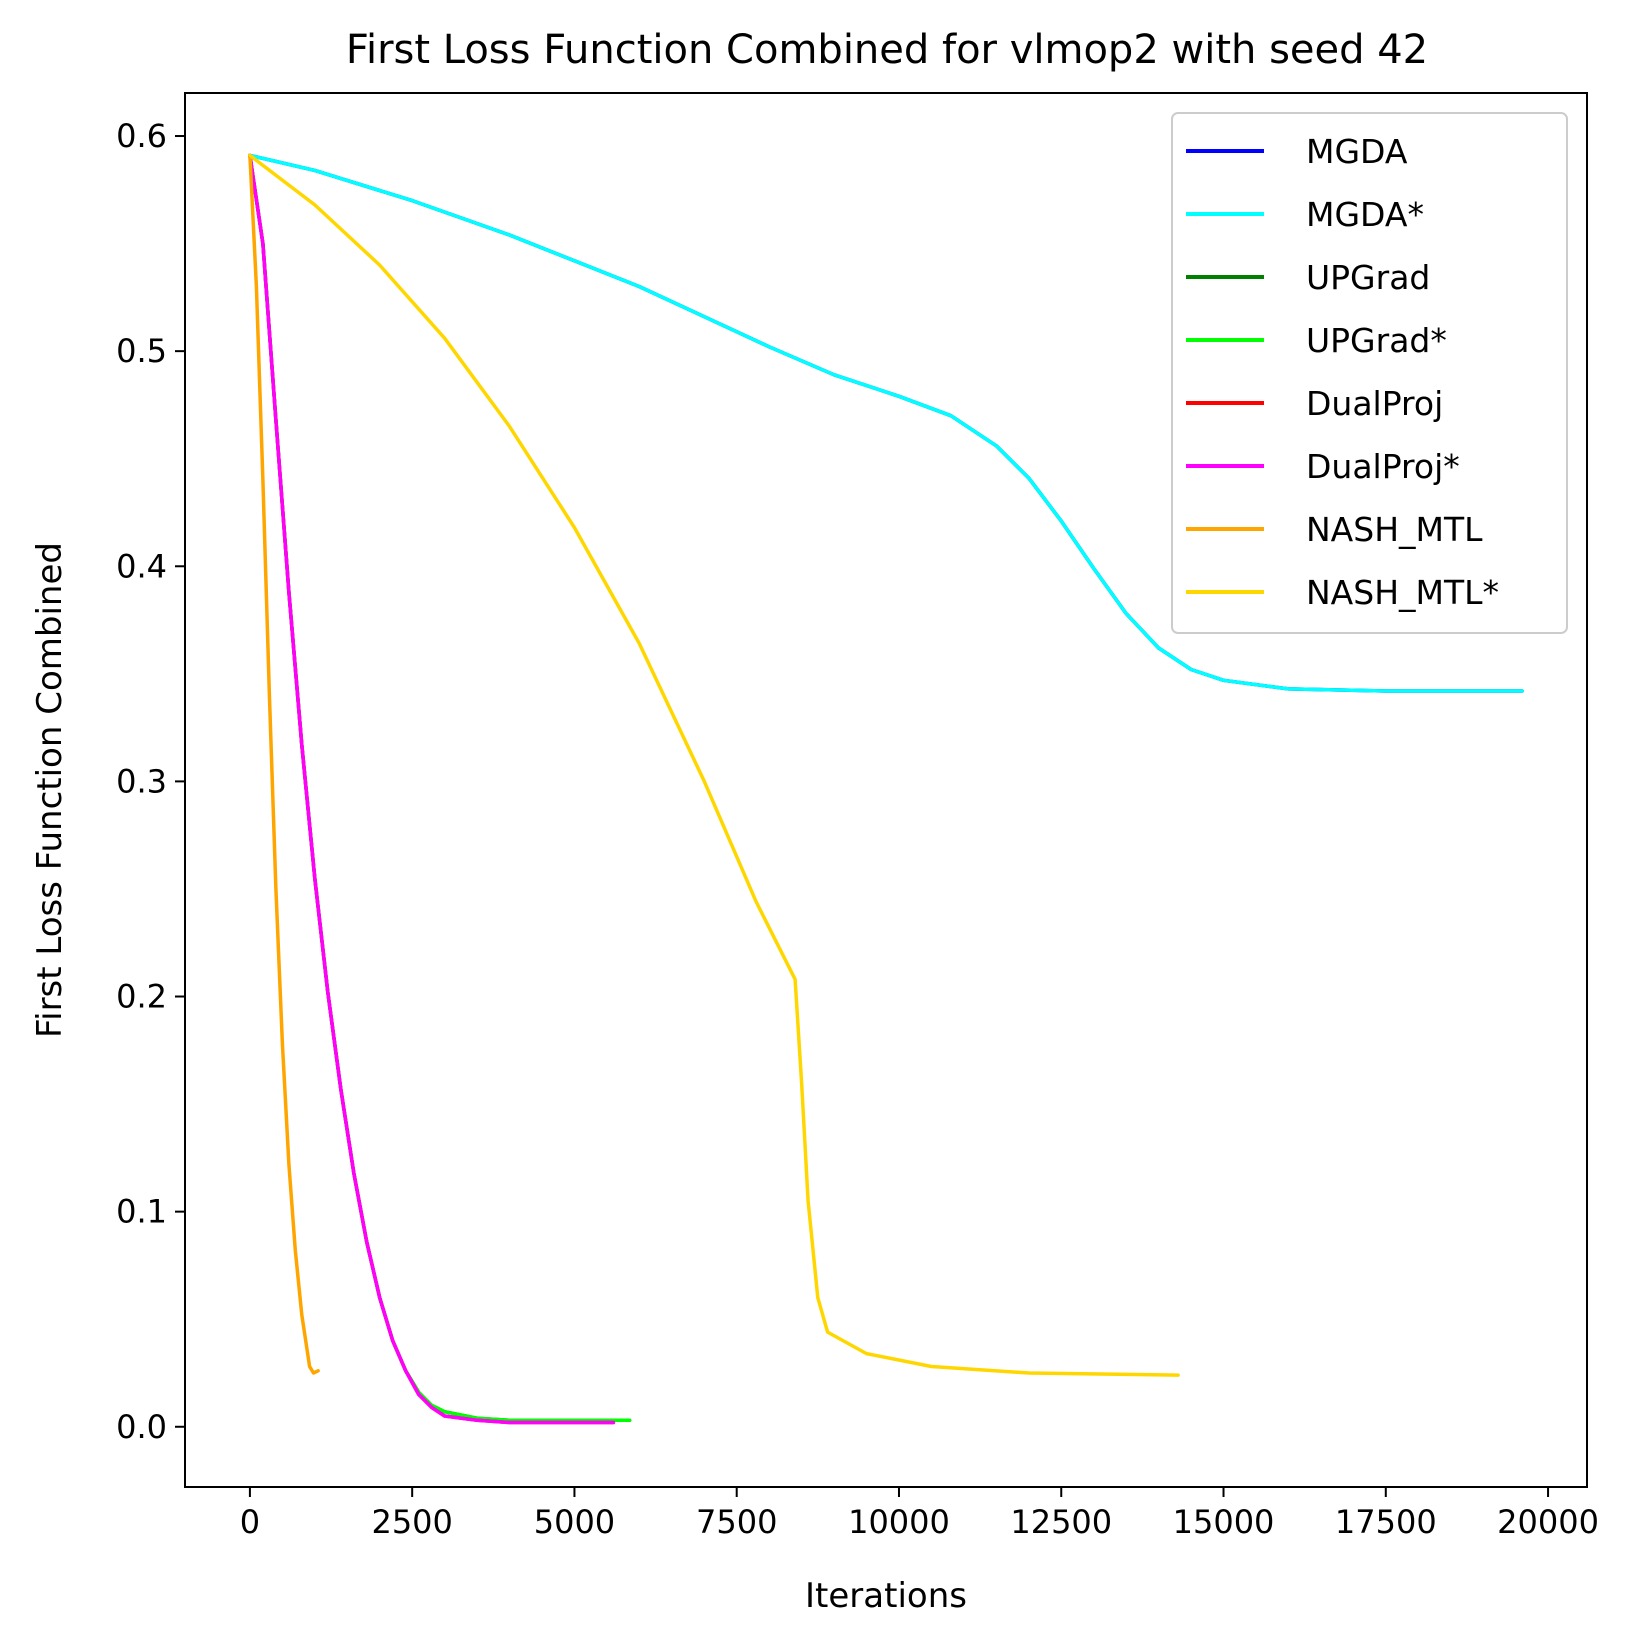 This screenshot has width=1638, height=1638. I want to click on x-tick-label: 15000, so click(1224, 1522).